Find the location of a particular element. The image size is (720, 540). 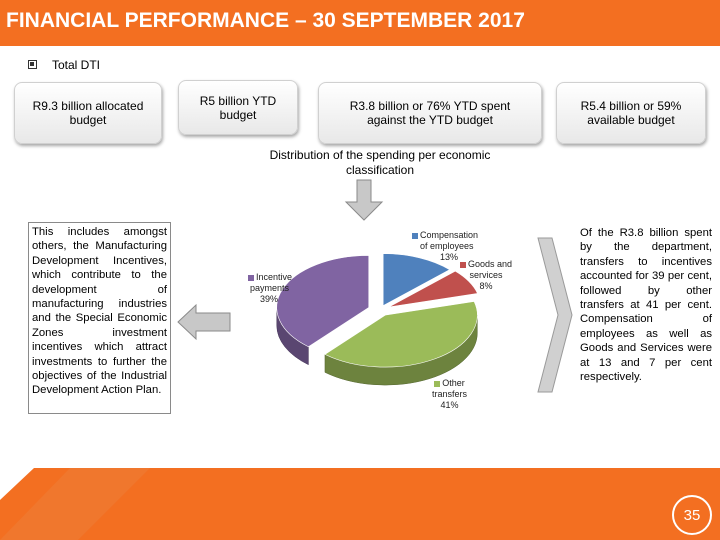

summary-box-ytd-budget: R5 billion YTD budget is located at coordinates (238, 107).